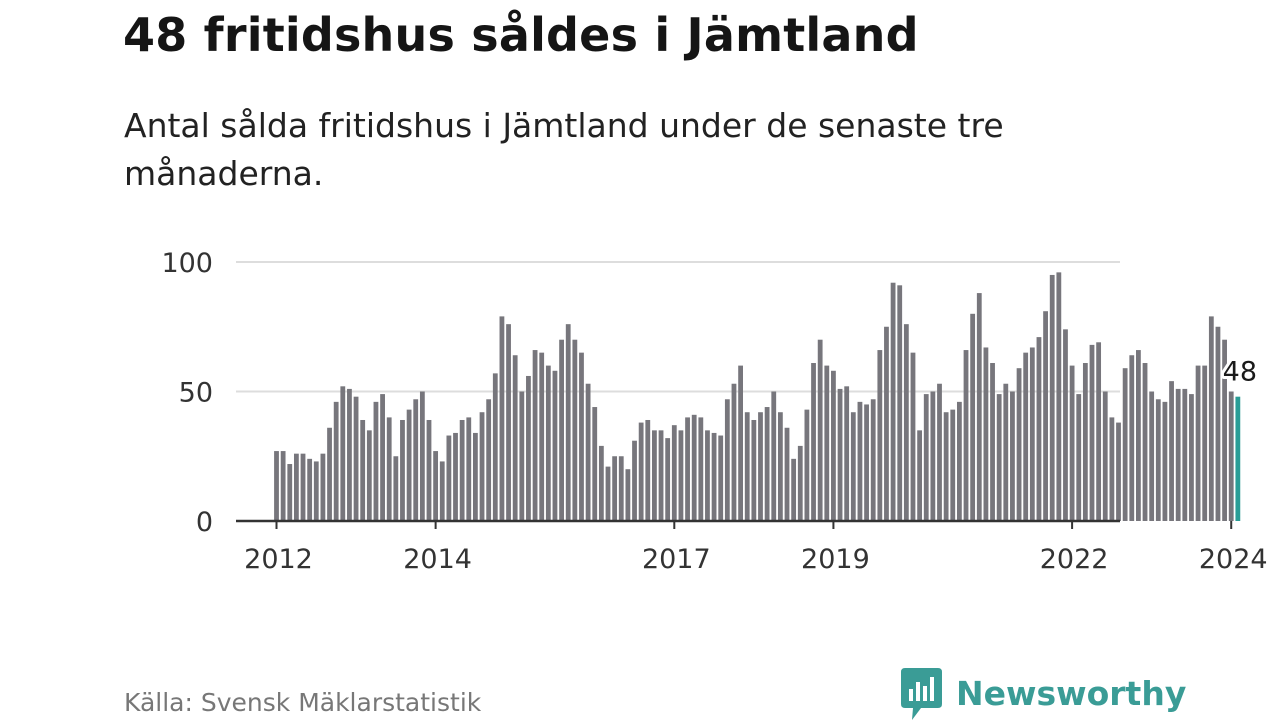 The image size is (1280, 720). What do you see at coordinates (1043, 694) in the screenshot?
I see `newsworthy-logo: Newsworthy` at bounding box center [1043, 694].